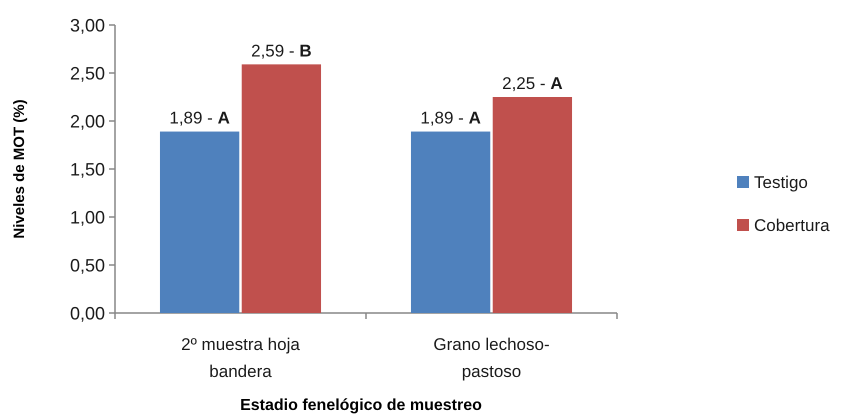 The image size is (863, 418). What do you see at coordinates (87, 169) in the screenshot?
I see `y-tick-label: 1,50` at bounding box center [87, 169].